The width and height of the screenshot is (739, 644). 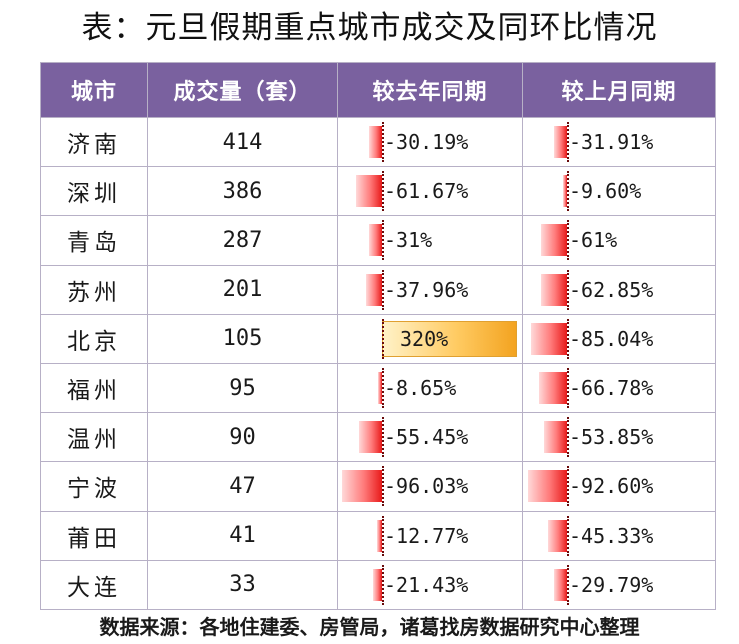 What do you see at coordinates (426, 437) in the screenshot?
I see `yoy-value: -55.45%` at bounding box center [426, 437].